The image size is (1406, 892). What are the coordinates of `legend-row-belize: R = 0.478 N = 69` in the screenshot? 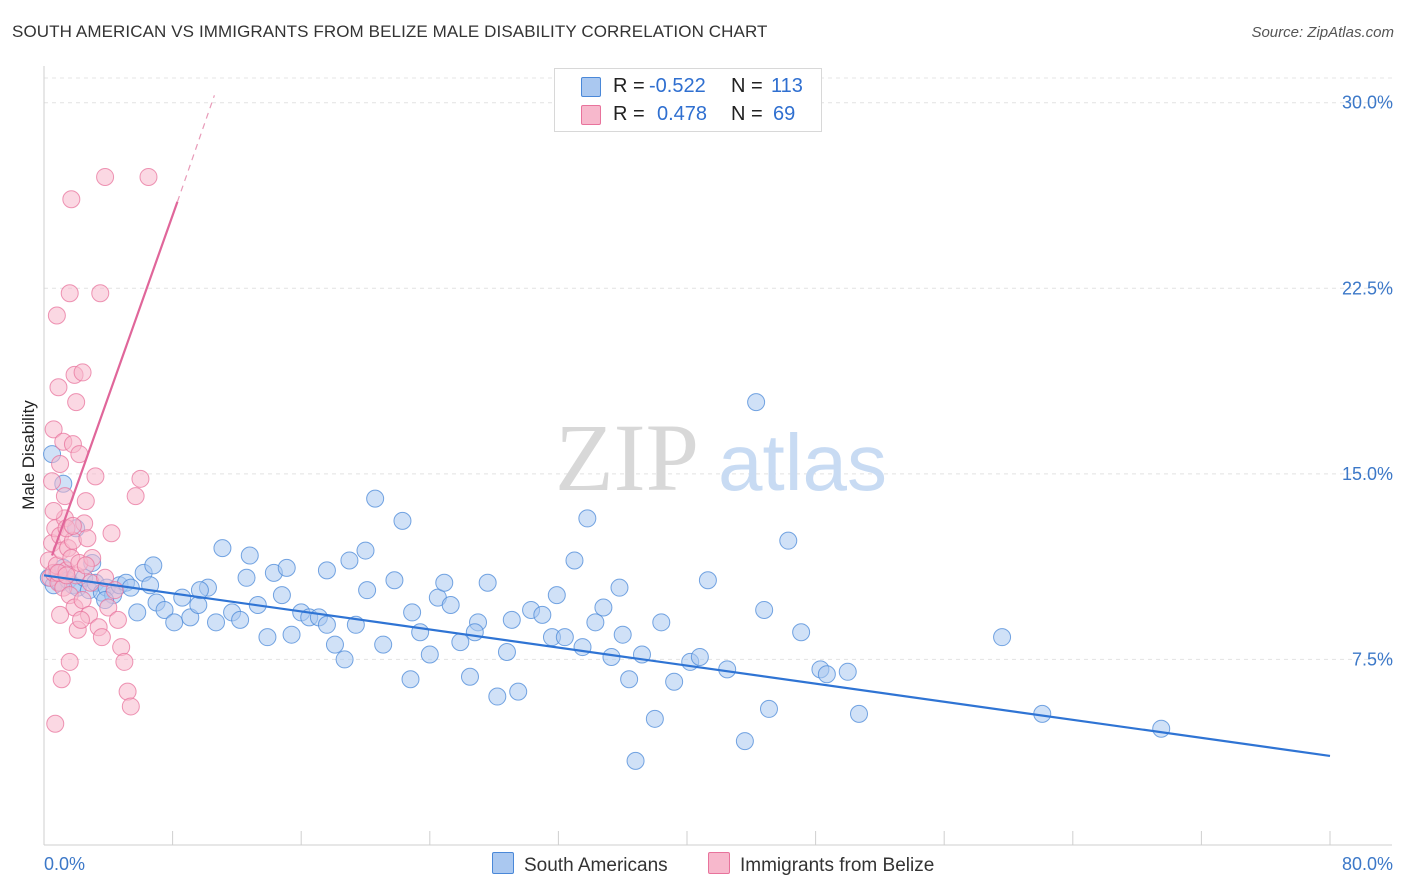 It's located at (688, 115).